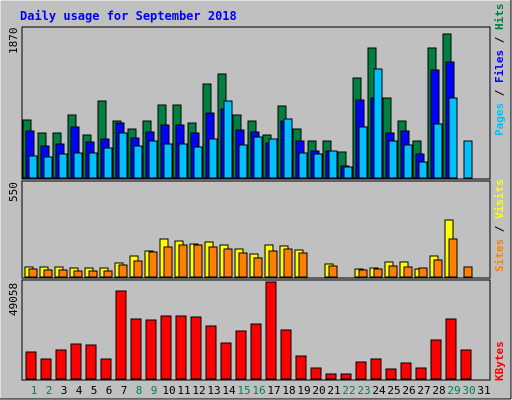 The image size is (512, 400). Describe the element at coordinates (229, 390) in the screenshot. I see `x-tick-label-14: 14` at that location.